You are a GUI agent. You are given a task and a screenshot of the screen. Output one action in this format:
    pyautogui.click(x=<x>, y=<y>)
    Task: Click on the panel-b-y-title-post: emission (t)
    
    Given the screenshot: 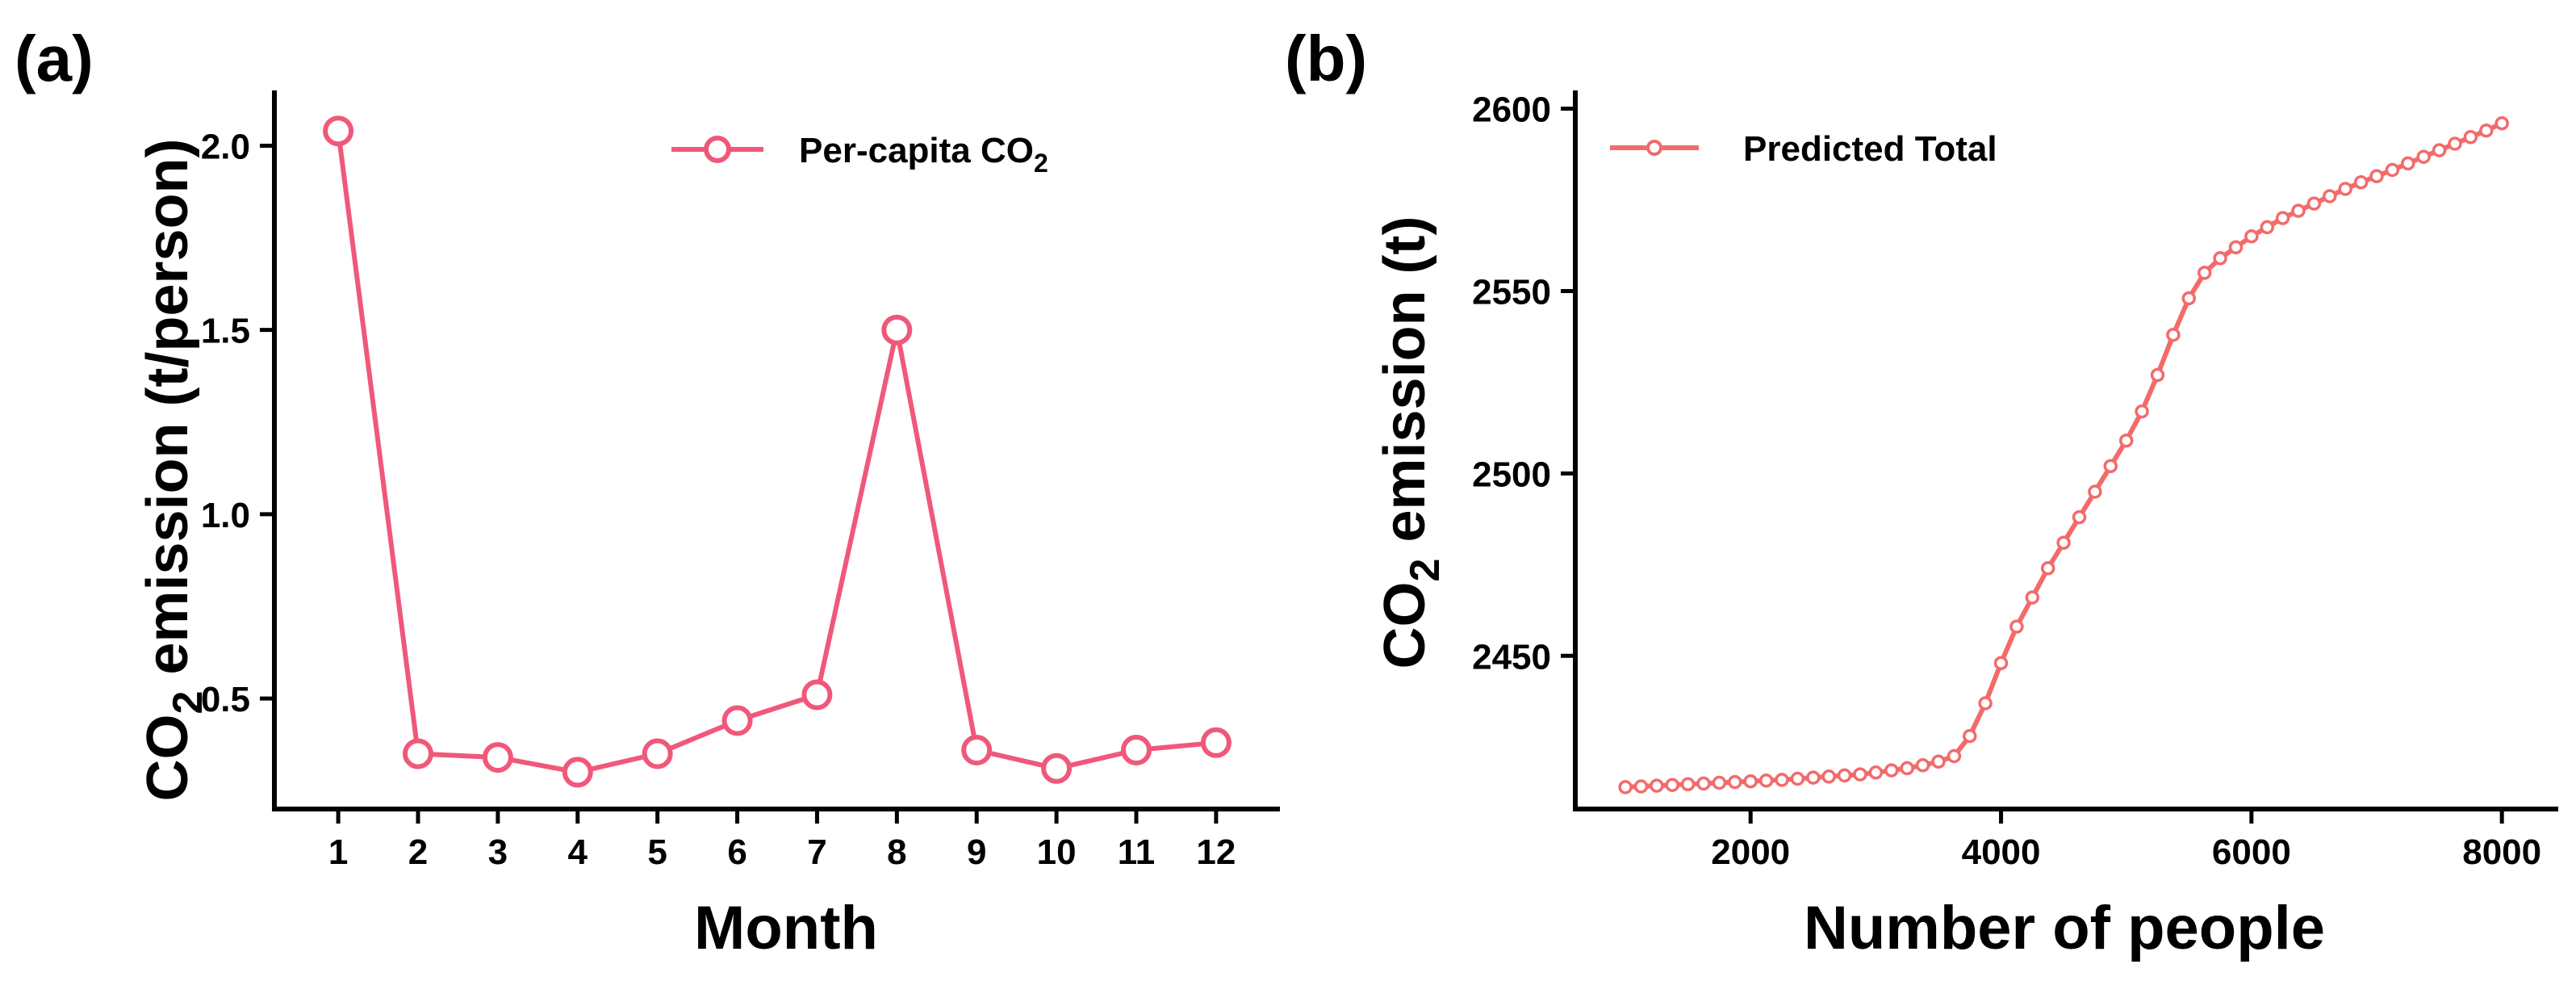 What is the action you would take?
    pyautogui.click(x=1405, y=387)
    